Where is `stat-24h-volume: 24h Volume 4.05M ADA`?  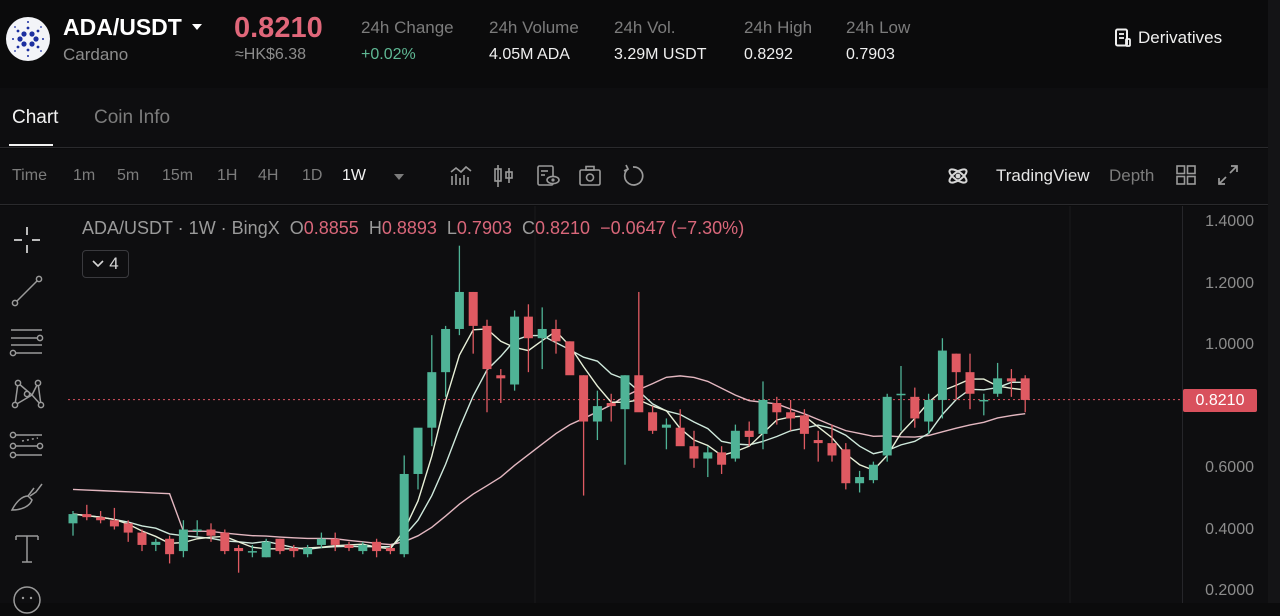
stat-24h-volume: 24h Volume 4.05M ADA is located at coordinates (534, 41).